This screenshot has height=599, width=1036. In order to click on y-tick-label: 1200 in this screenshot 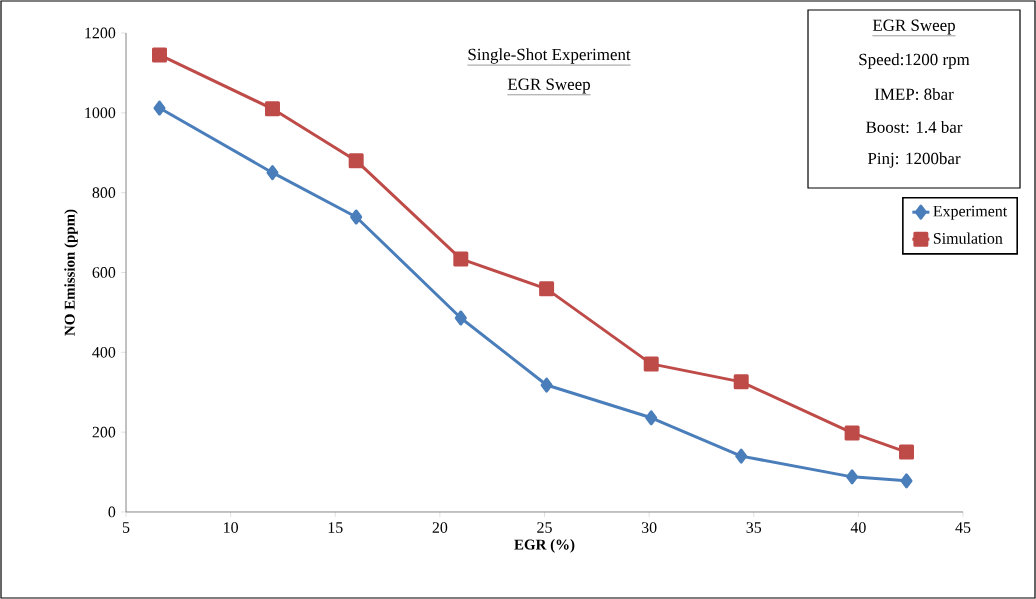, I will do `click(100, 33)`.